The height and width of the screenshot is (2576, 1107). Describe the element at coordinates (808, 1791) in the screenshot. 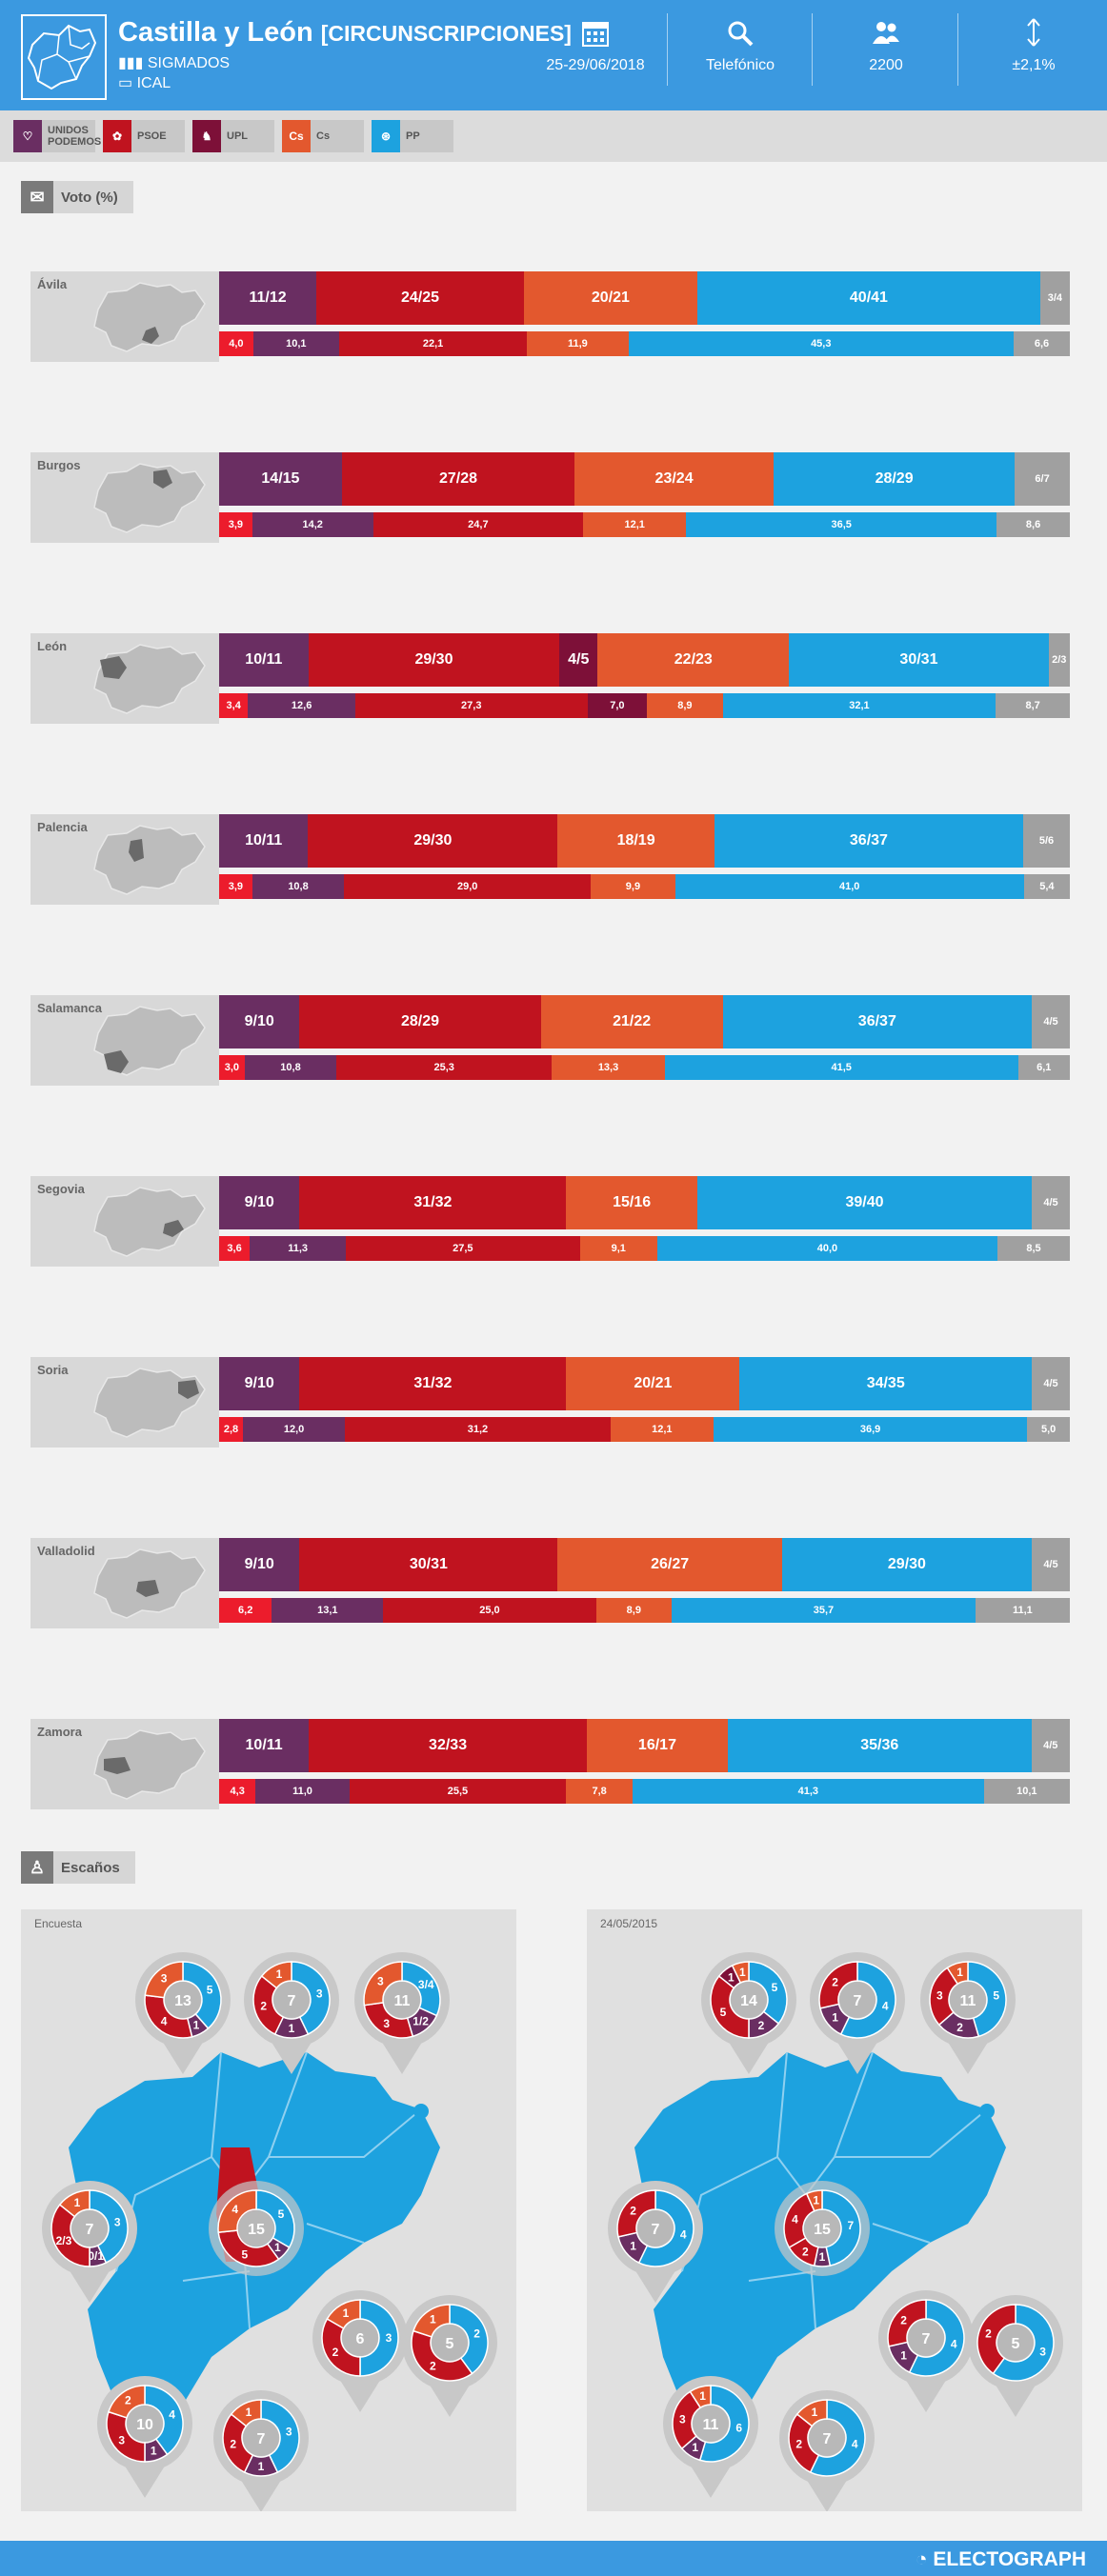

I see `vote-segment-pp: 41,3` at that location.